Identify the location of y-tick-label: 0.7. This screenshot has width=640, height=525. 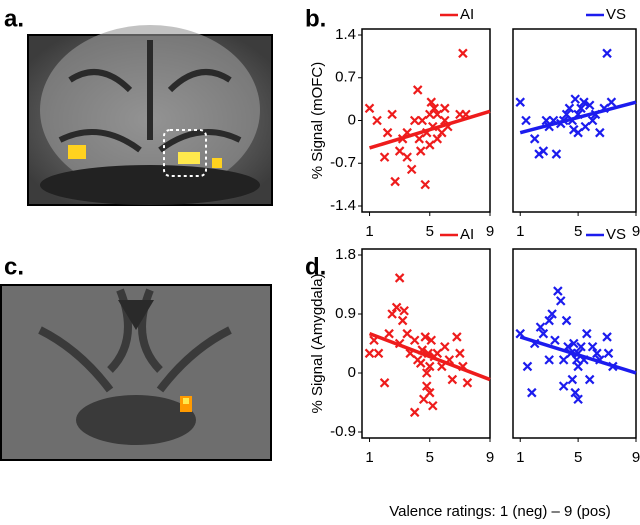
(345, 77).